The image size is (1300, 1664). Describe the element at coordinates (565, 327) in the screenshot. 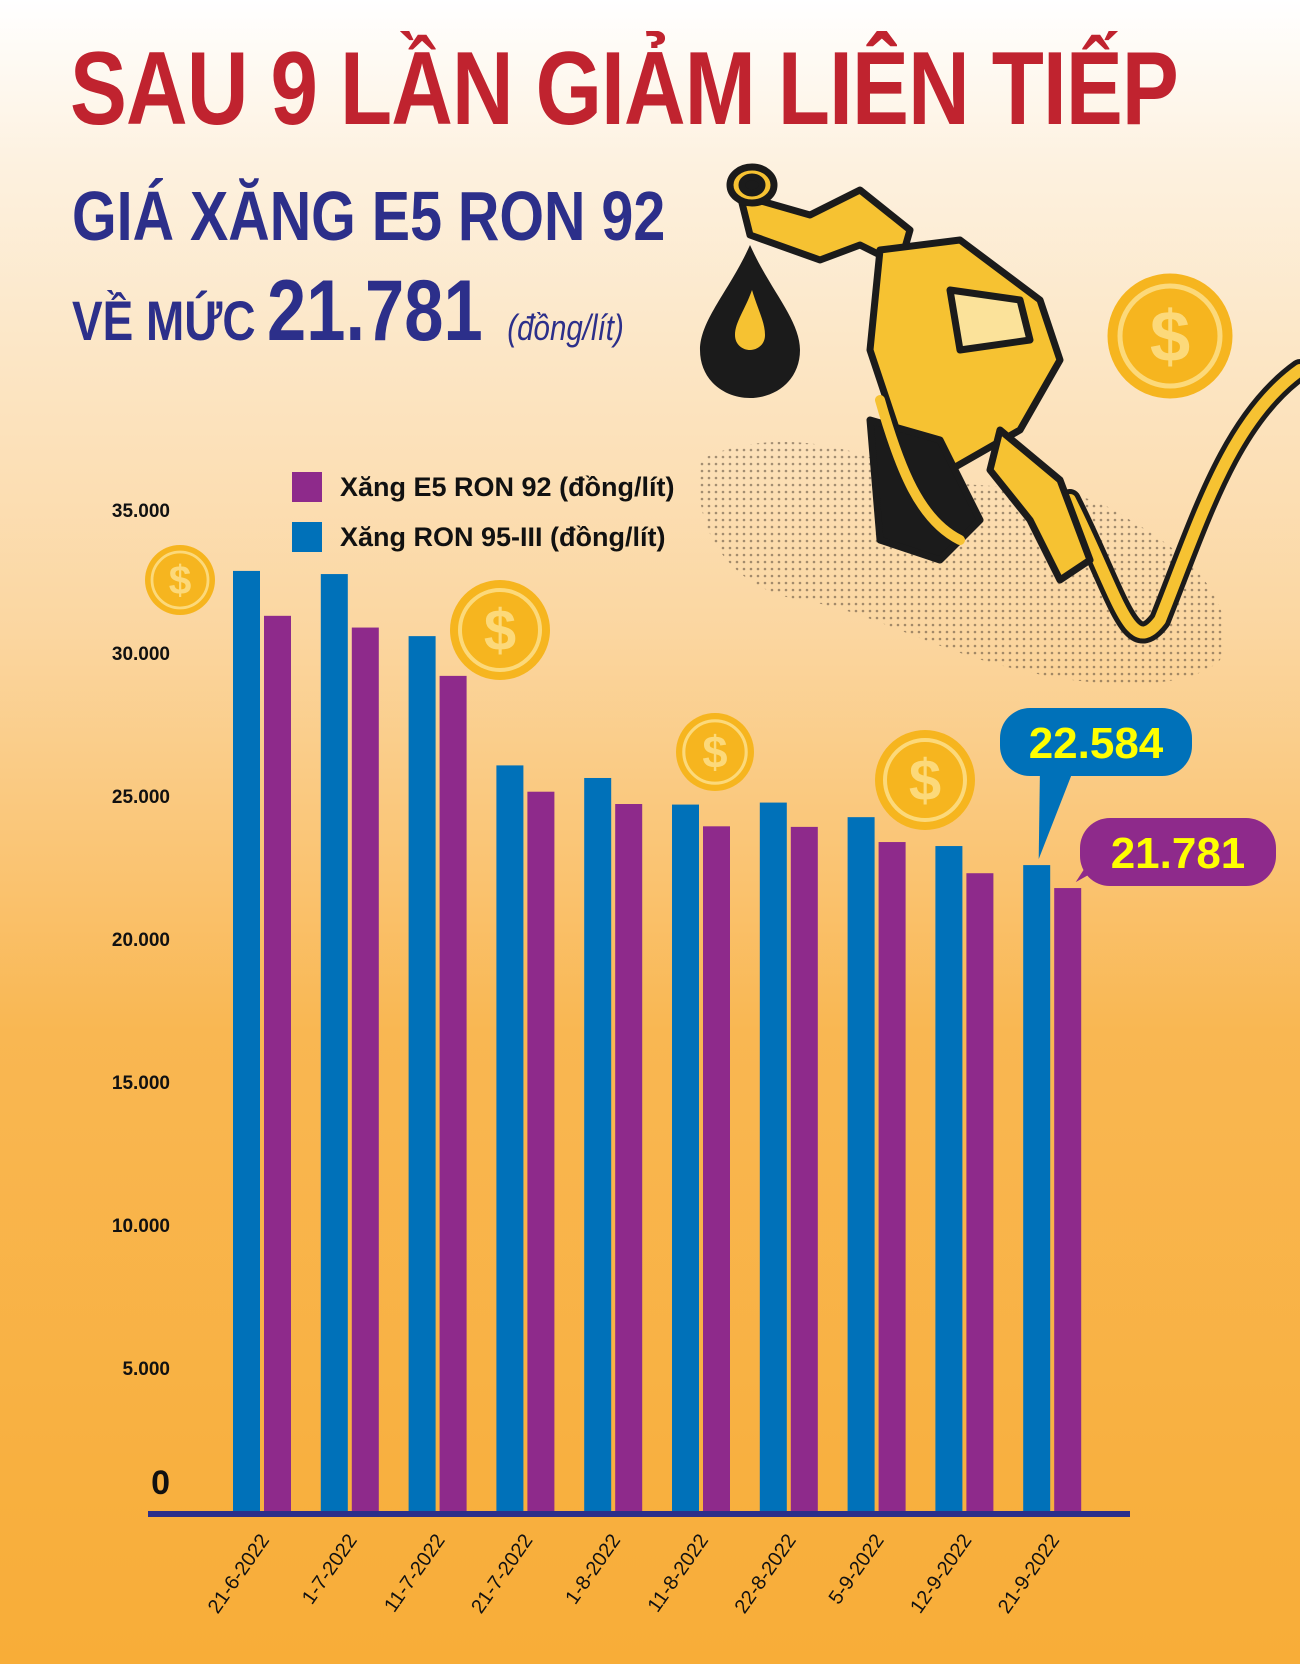

I see `headline-unit: (đồng/lít)` at that location.